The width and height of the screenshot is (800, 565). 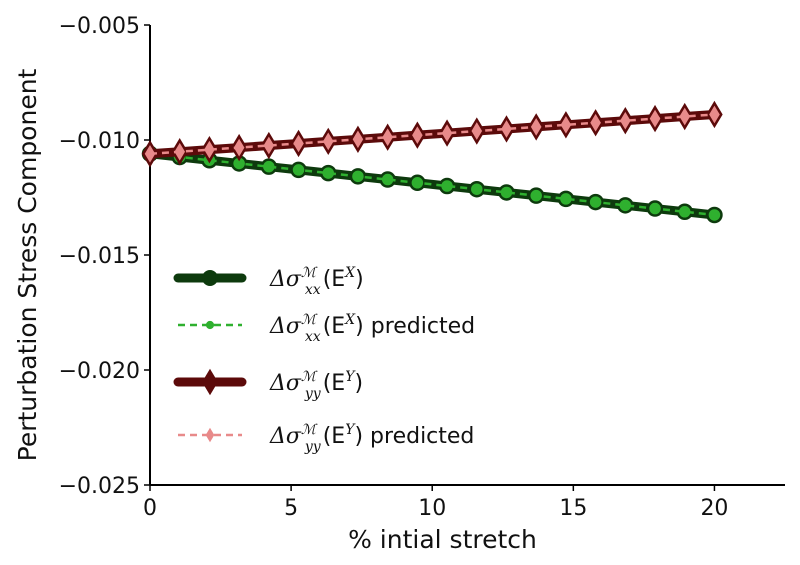 I want to click on legend-item-4: Δσℳ yy(EY) predicted, so click(x=326, y=438).